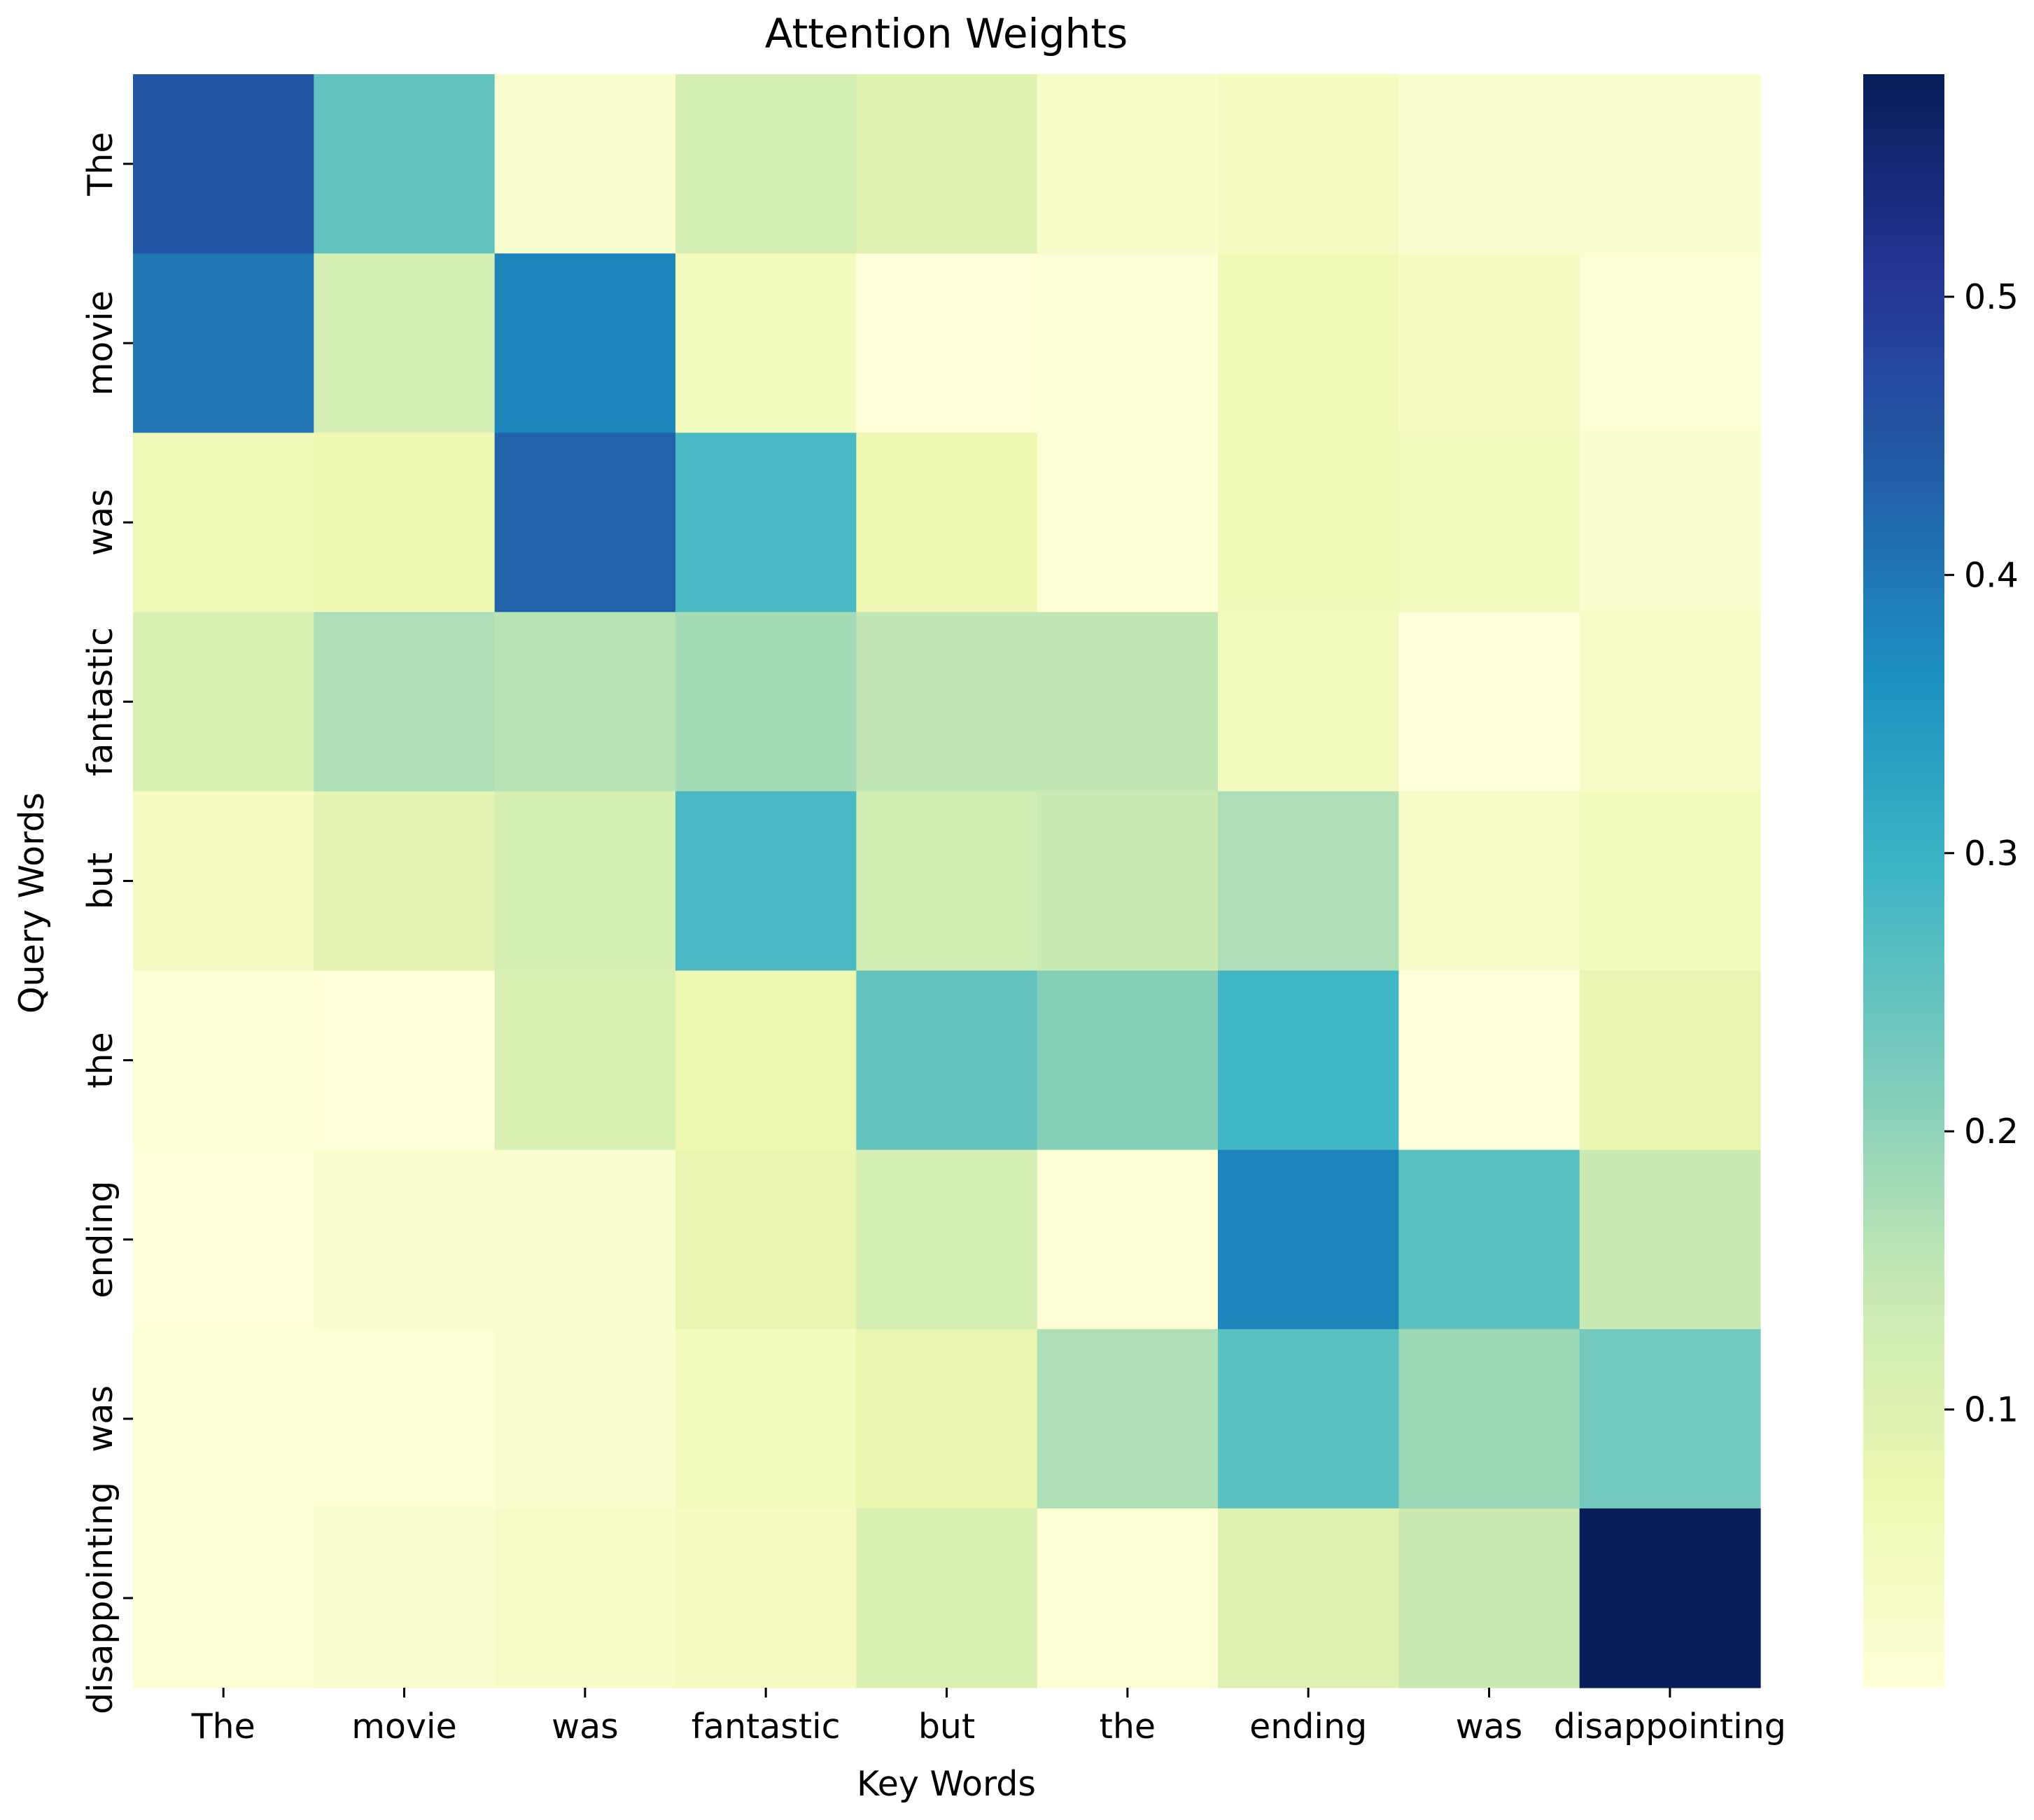 Image resolution: width=2034 pixels, height=1820 pixels. I want to click on colorbar-tick-label: 0.4, so click(1991, 575).